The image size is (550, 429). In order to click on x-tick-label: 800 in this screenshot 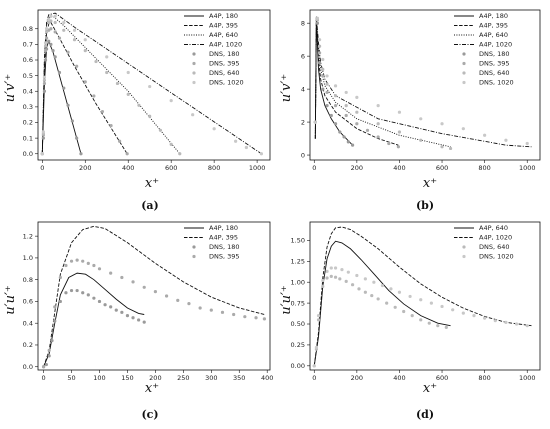, I will do `click(214, 168)`.